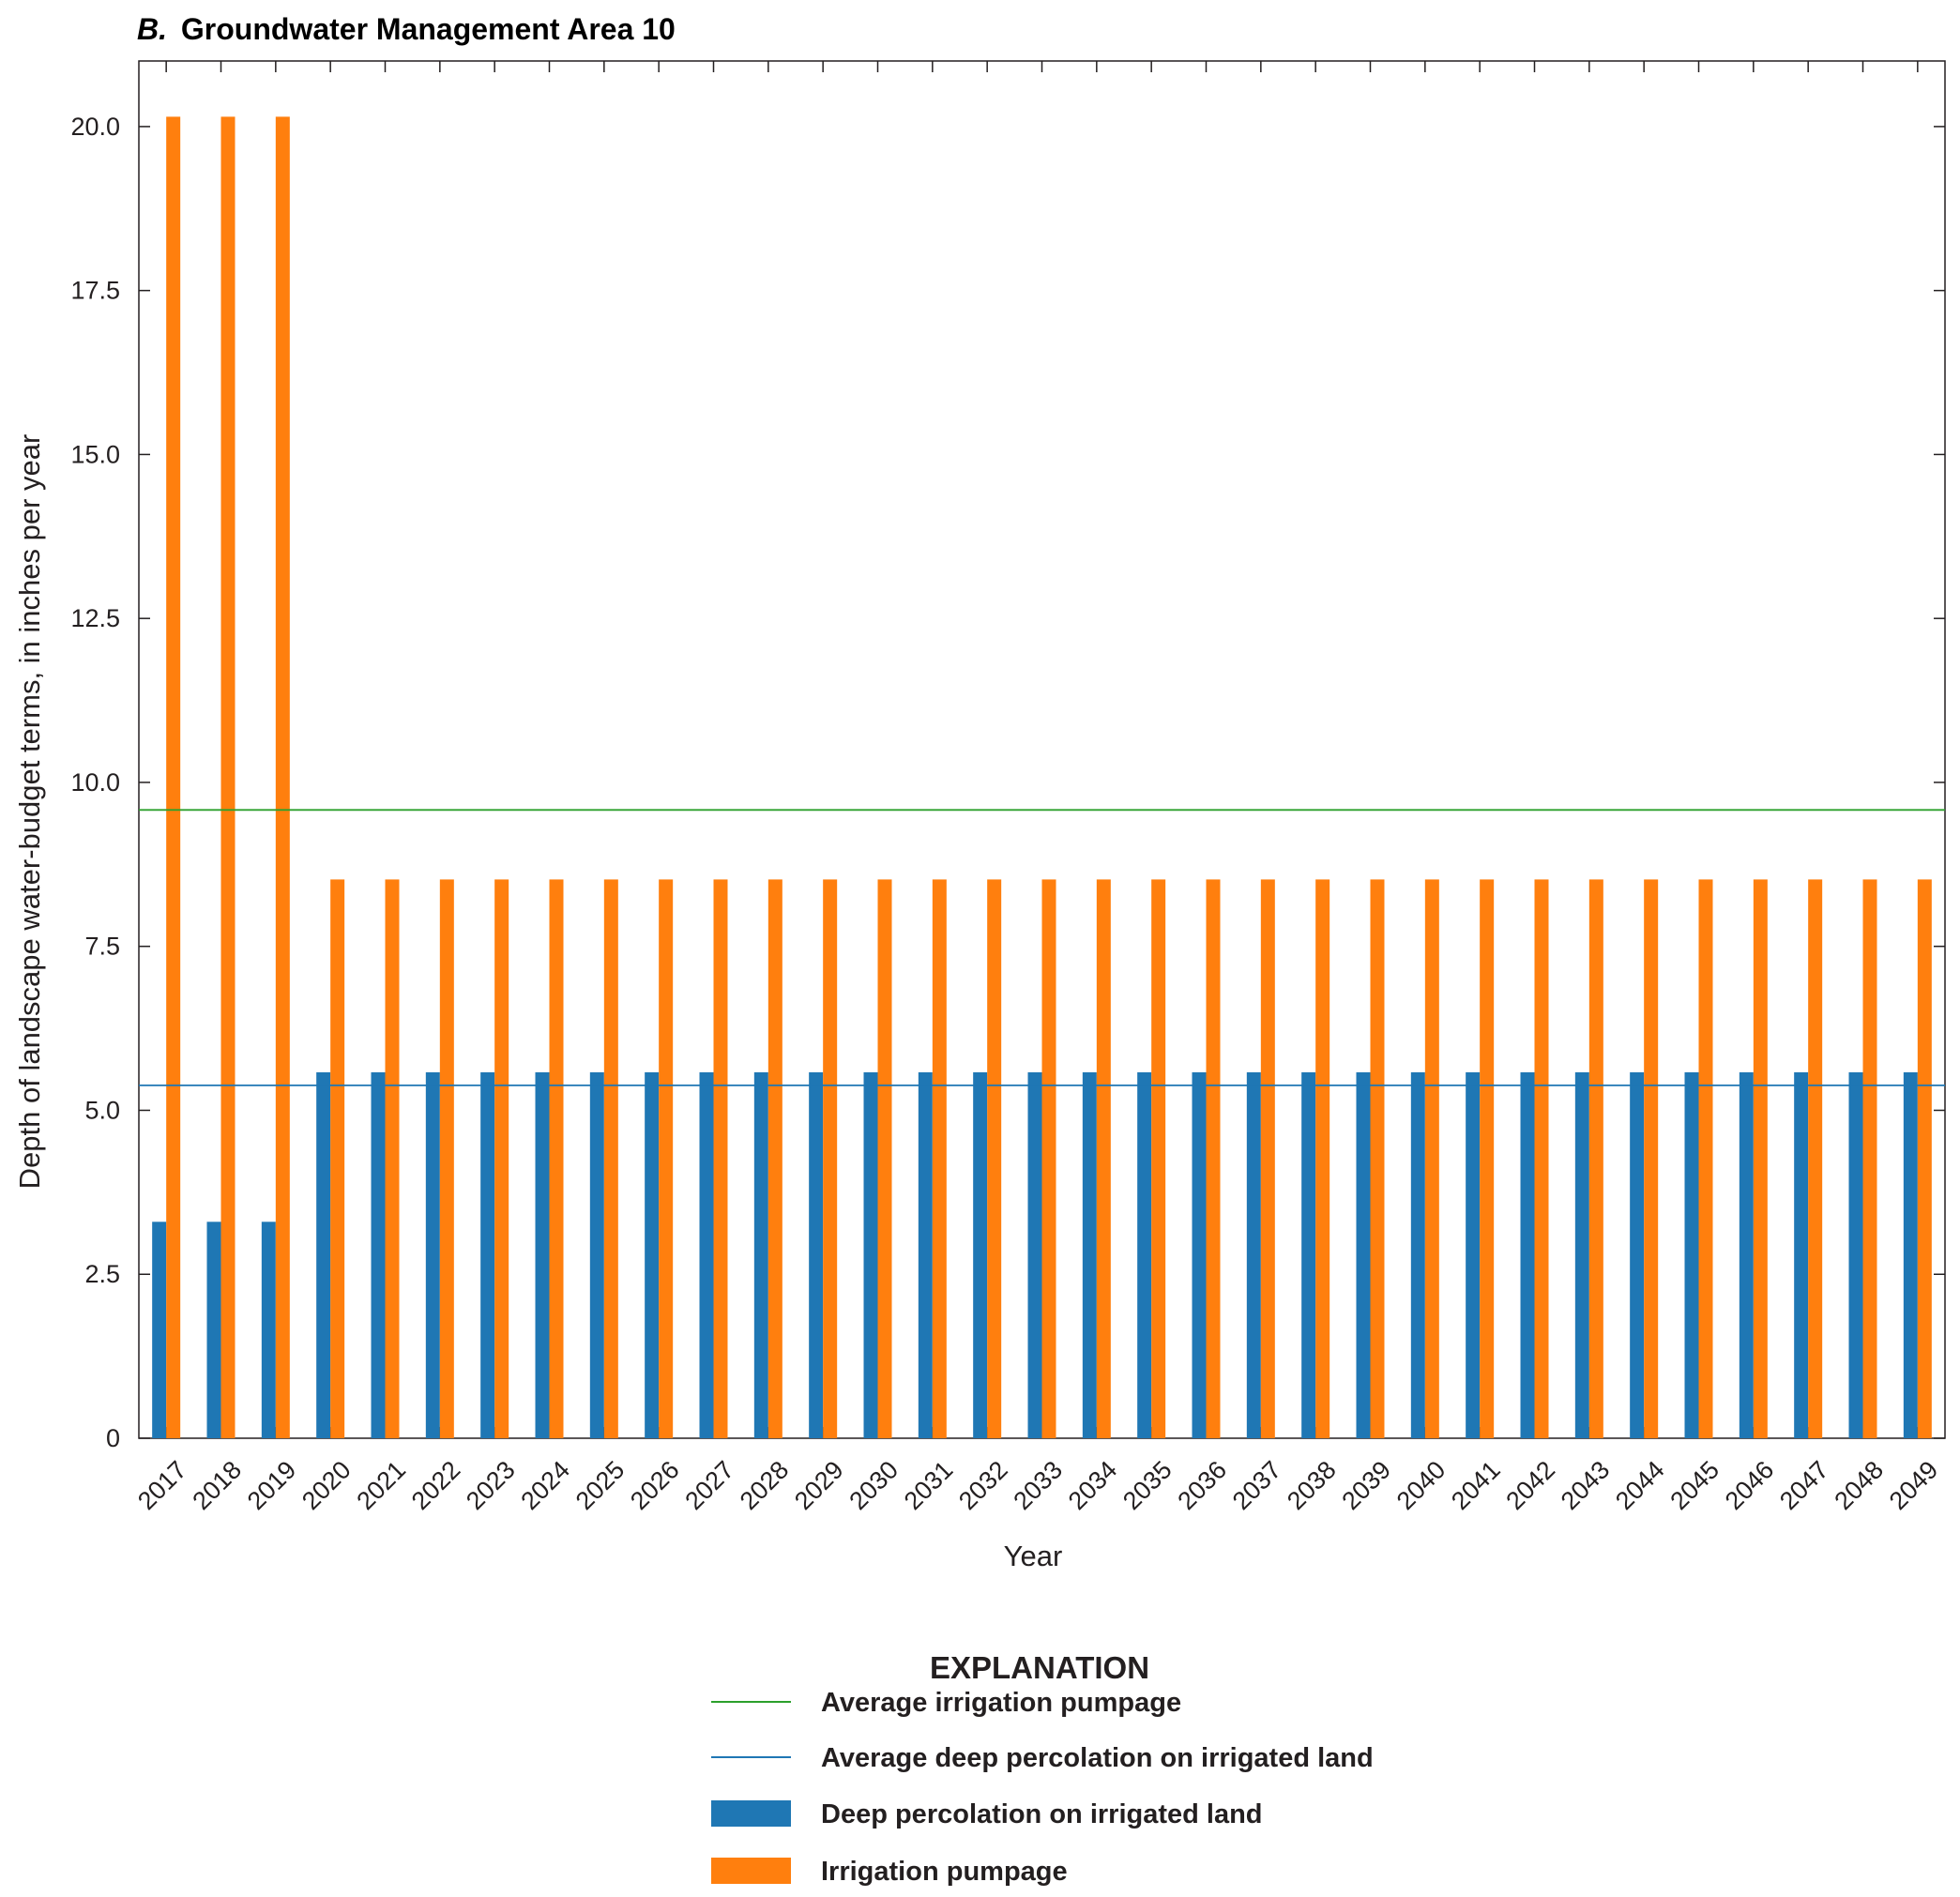  I want to click on y-tick-label: 7.5, so click(102, 947).